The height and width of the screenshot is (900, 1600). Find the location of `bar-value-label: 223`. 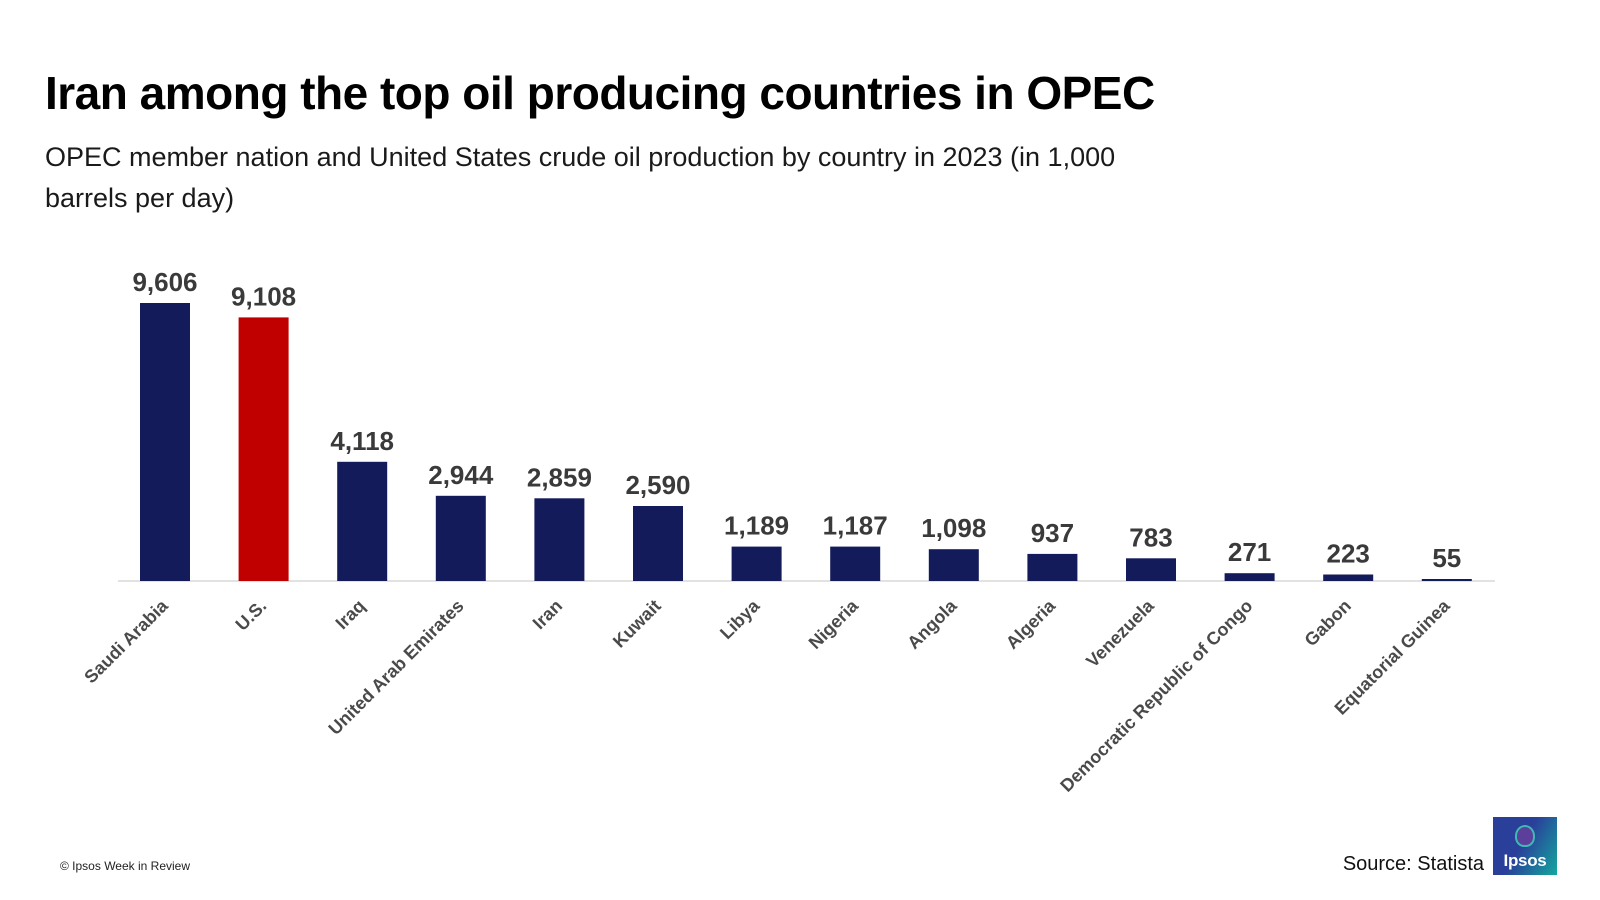

bar-value-label: 223 is located at coordinates (1348, 554).